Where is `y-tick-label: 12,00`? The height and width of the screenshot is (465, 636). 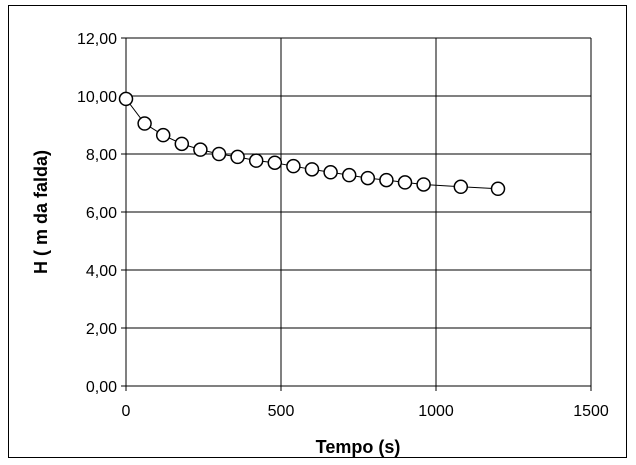
y-tick-label: 12,00 is located at coordinates (97, 39).